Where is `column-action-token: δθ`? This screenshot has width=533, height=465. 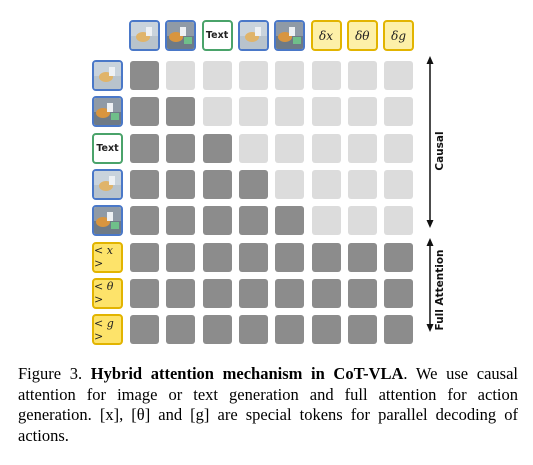 column-action-token: δθ is located at coordinates (362, 35).